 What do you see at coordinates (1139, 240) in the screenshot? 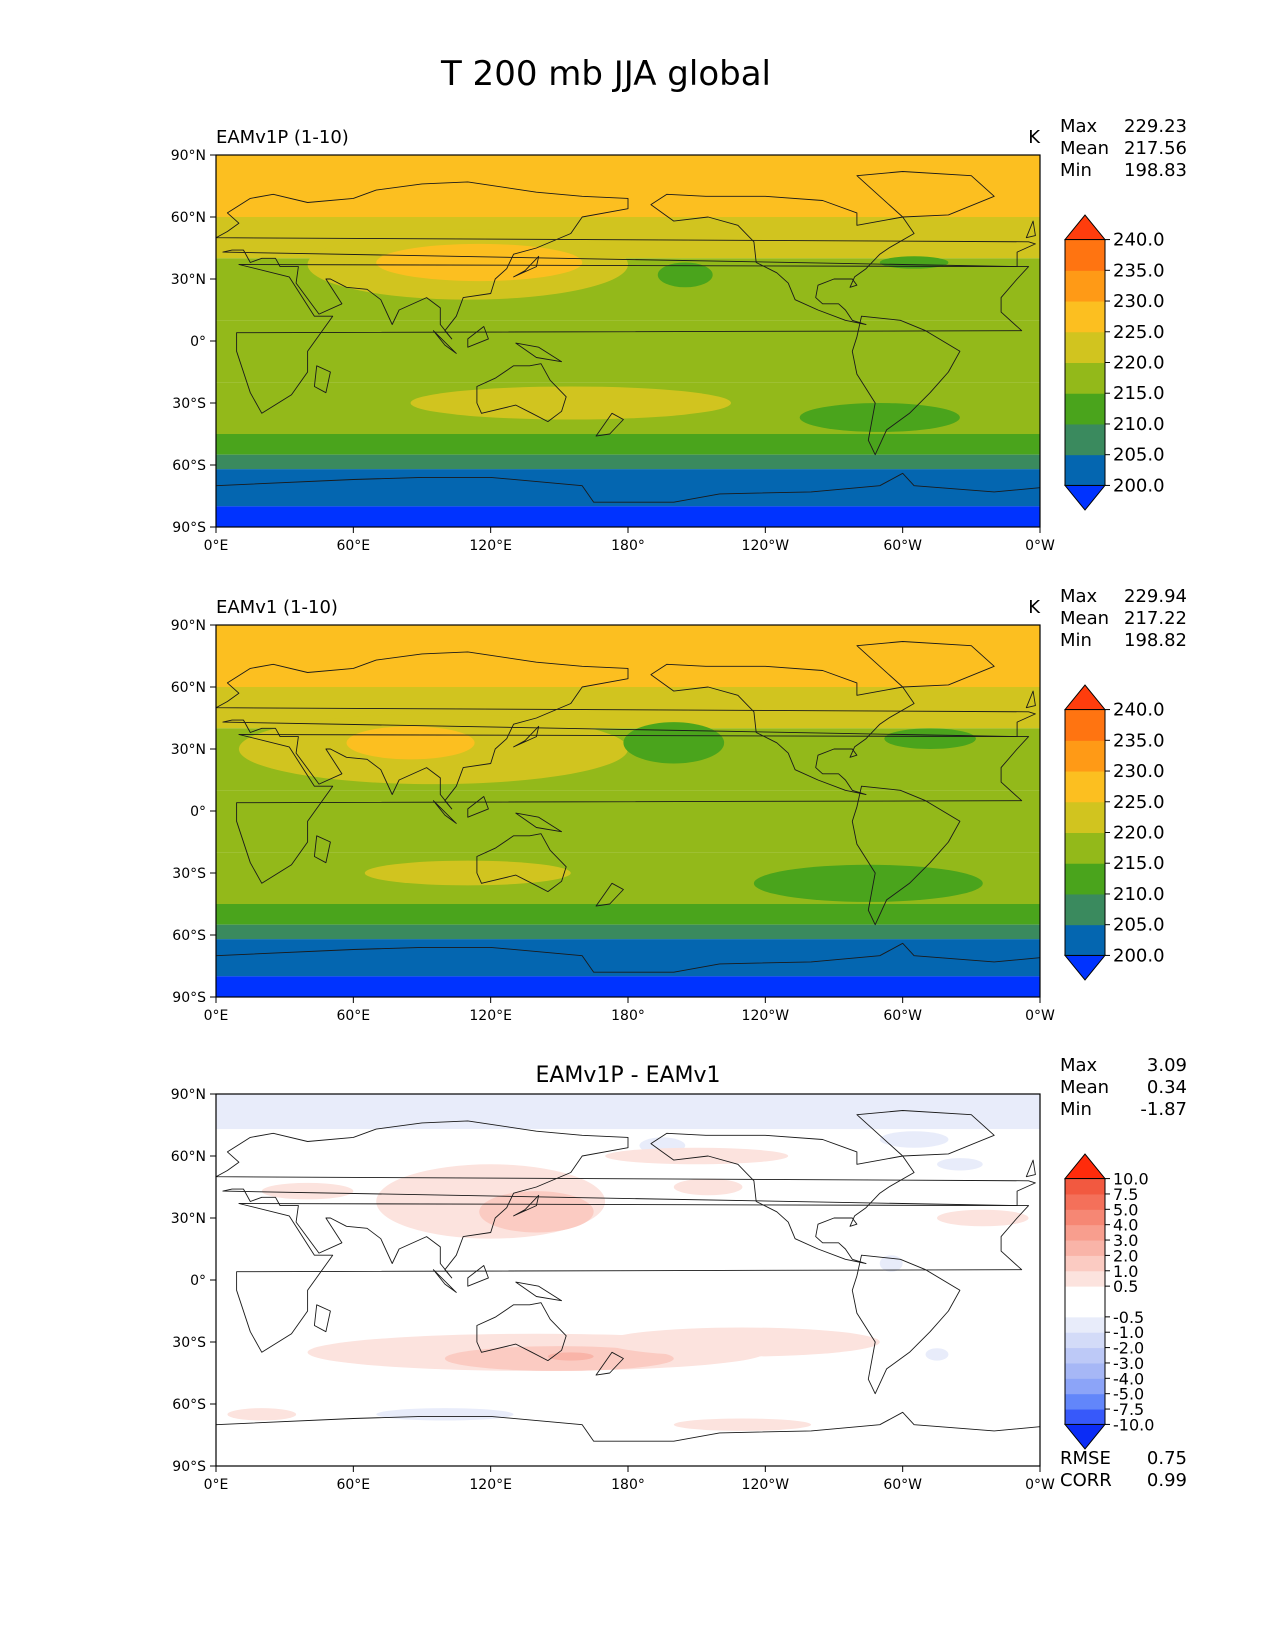
I see `colorbar-tick-label: 240.0` at bounding box center [1139, 240].